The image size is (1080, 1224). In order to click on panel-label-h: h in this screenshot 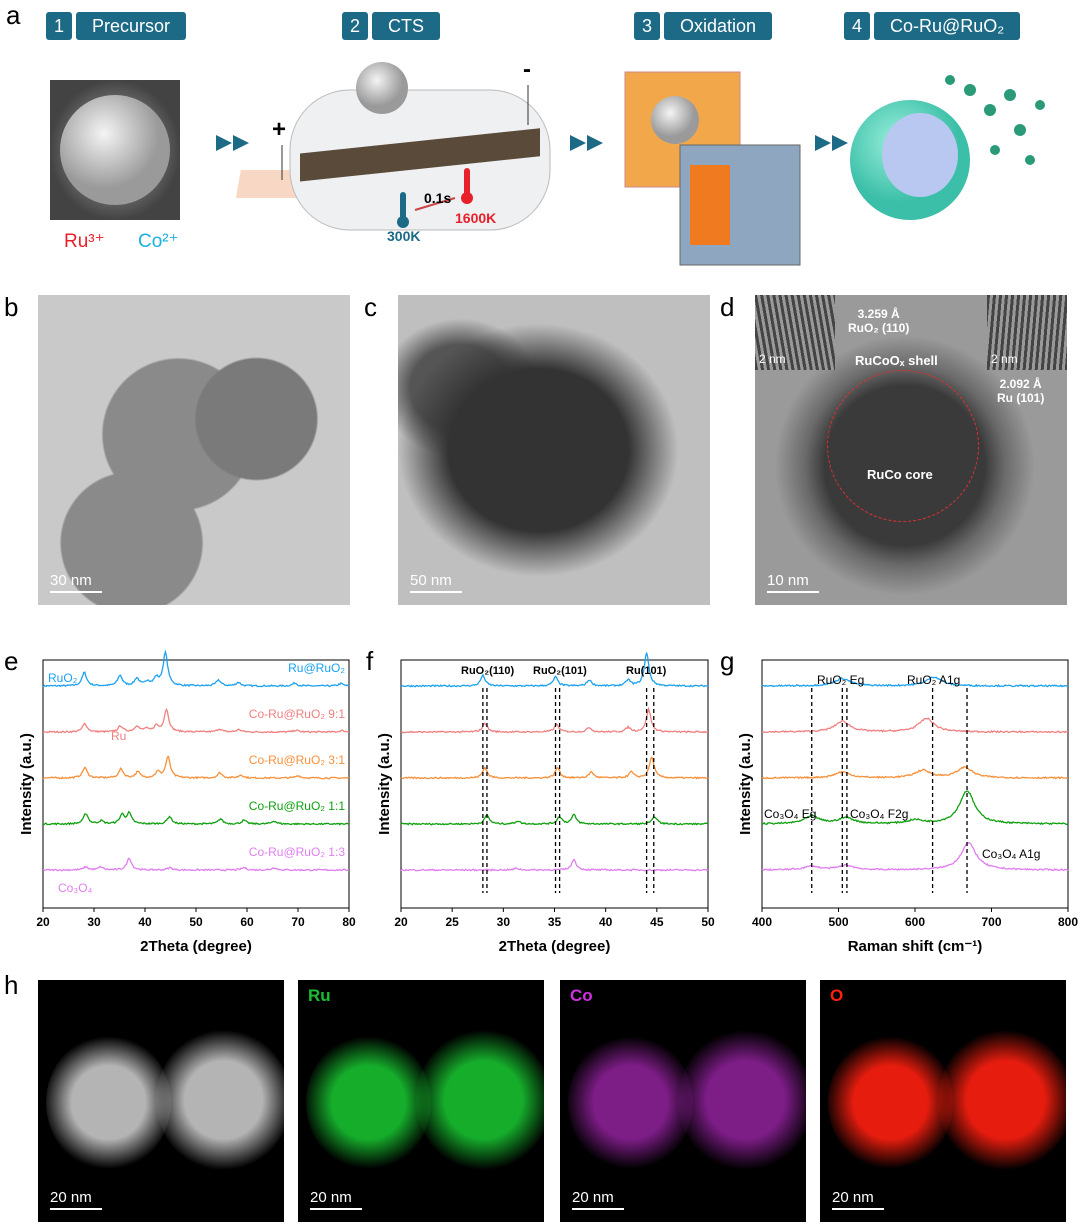, I will do `click(11, 985)`.